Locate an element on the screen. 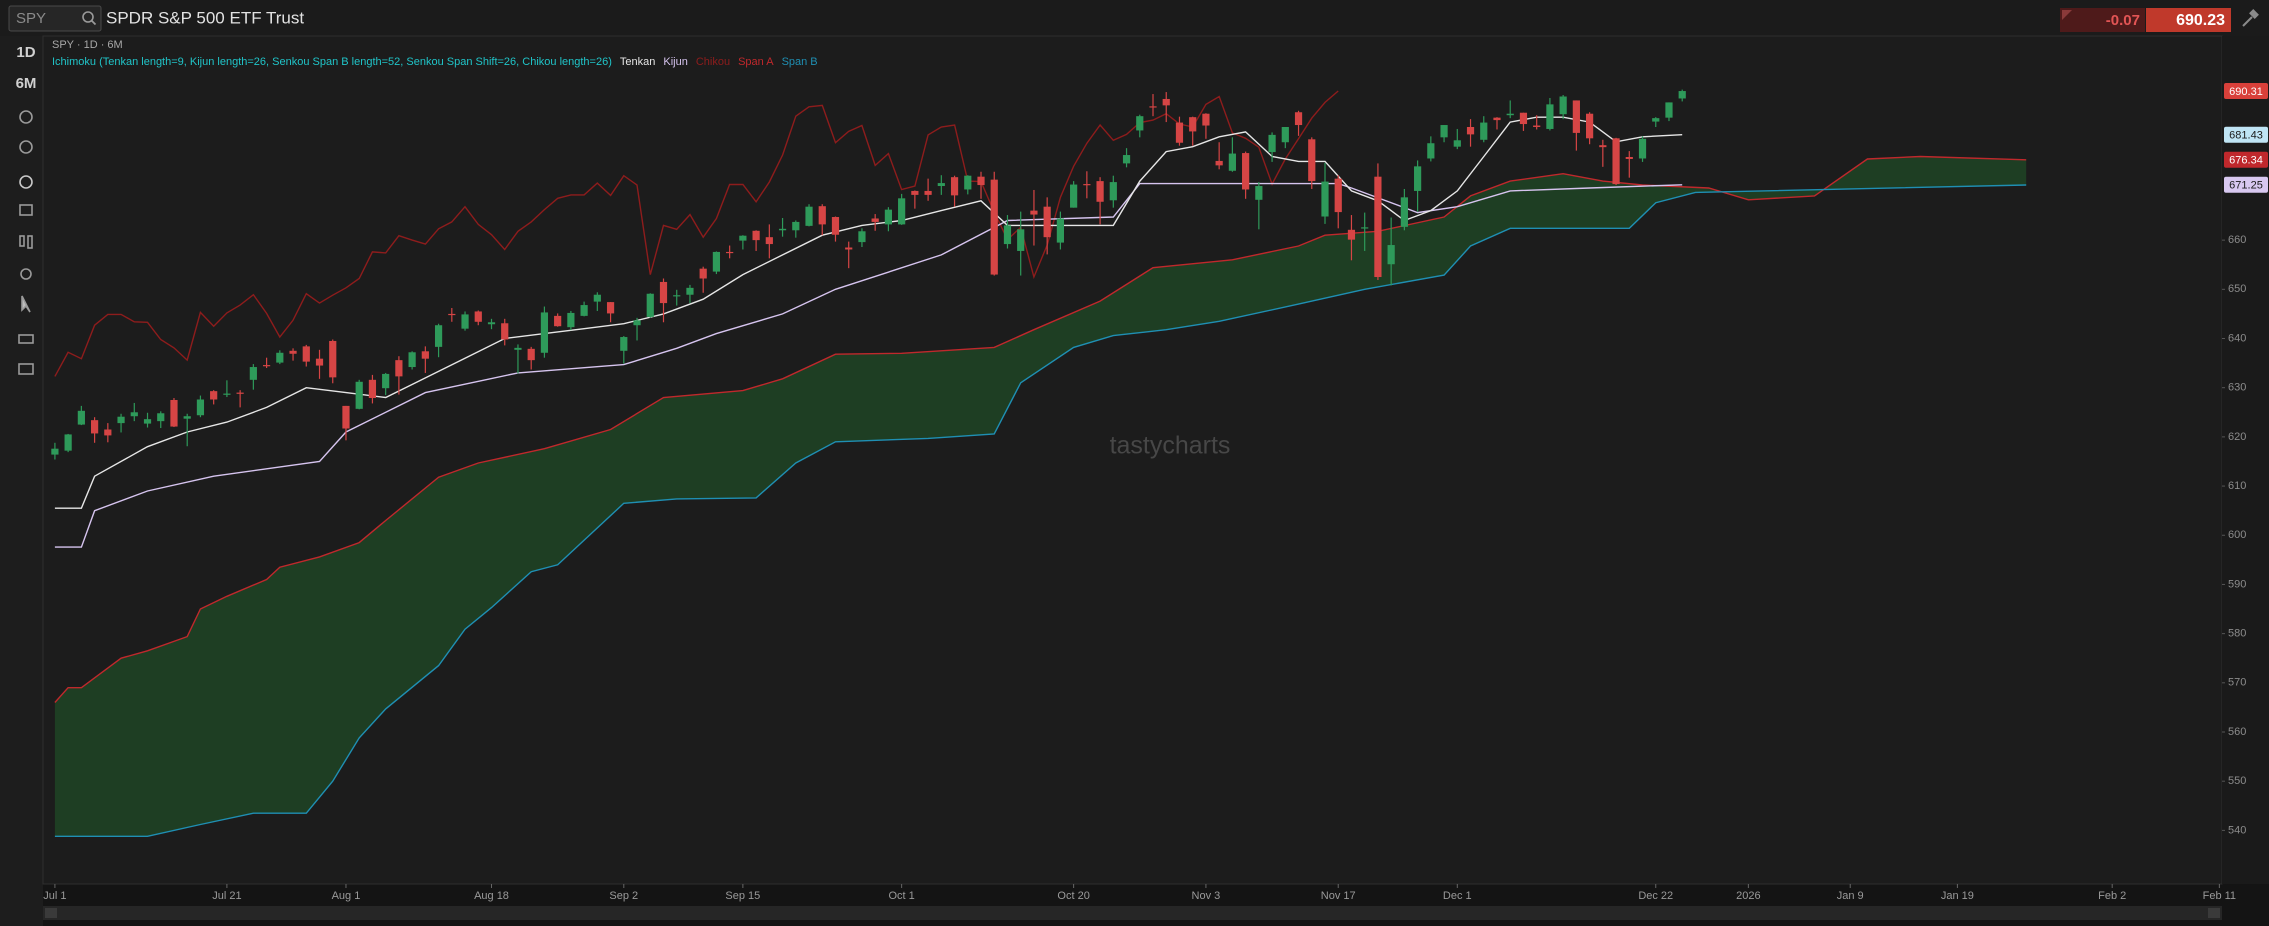 Image resolution: width=2269 pixels, height=926 pixels. range-button: 6M is located at coordinates (26, 83).